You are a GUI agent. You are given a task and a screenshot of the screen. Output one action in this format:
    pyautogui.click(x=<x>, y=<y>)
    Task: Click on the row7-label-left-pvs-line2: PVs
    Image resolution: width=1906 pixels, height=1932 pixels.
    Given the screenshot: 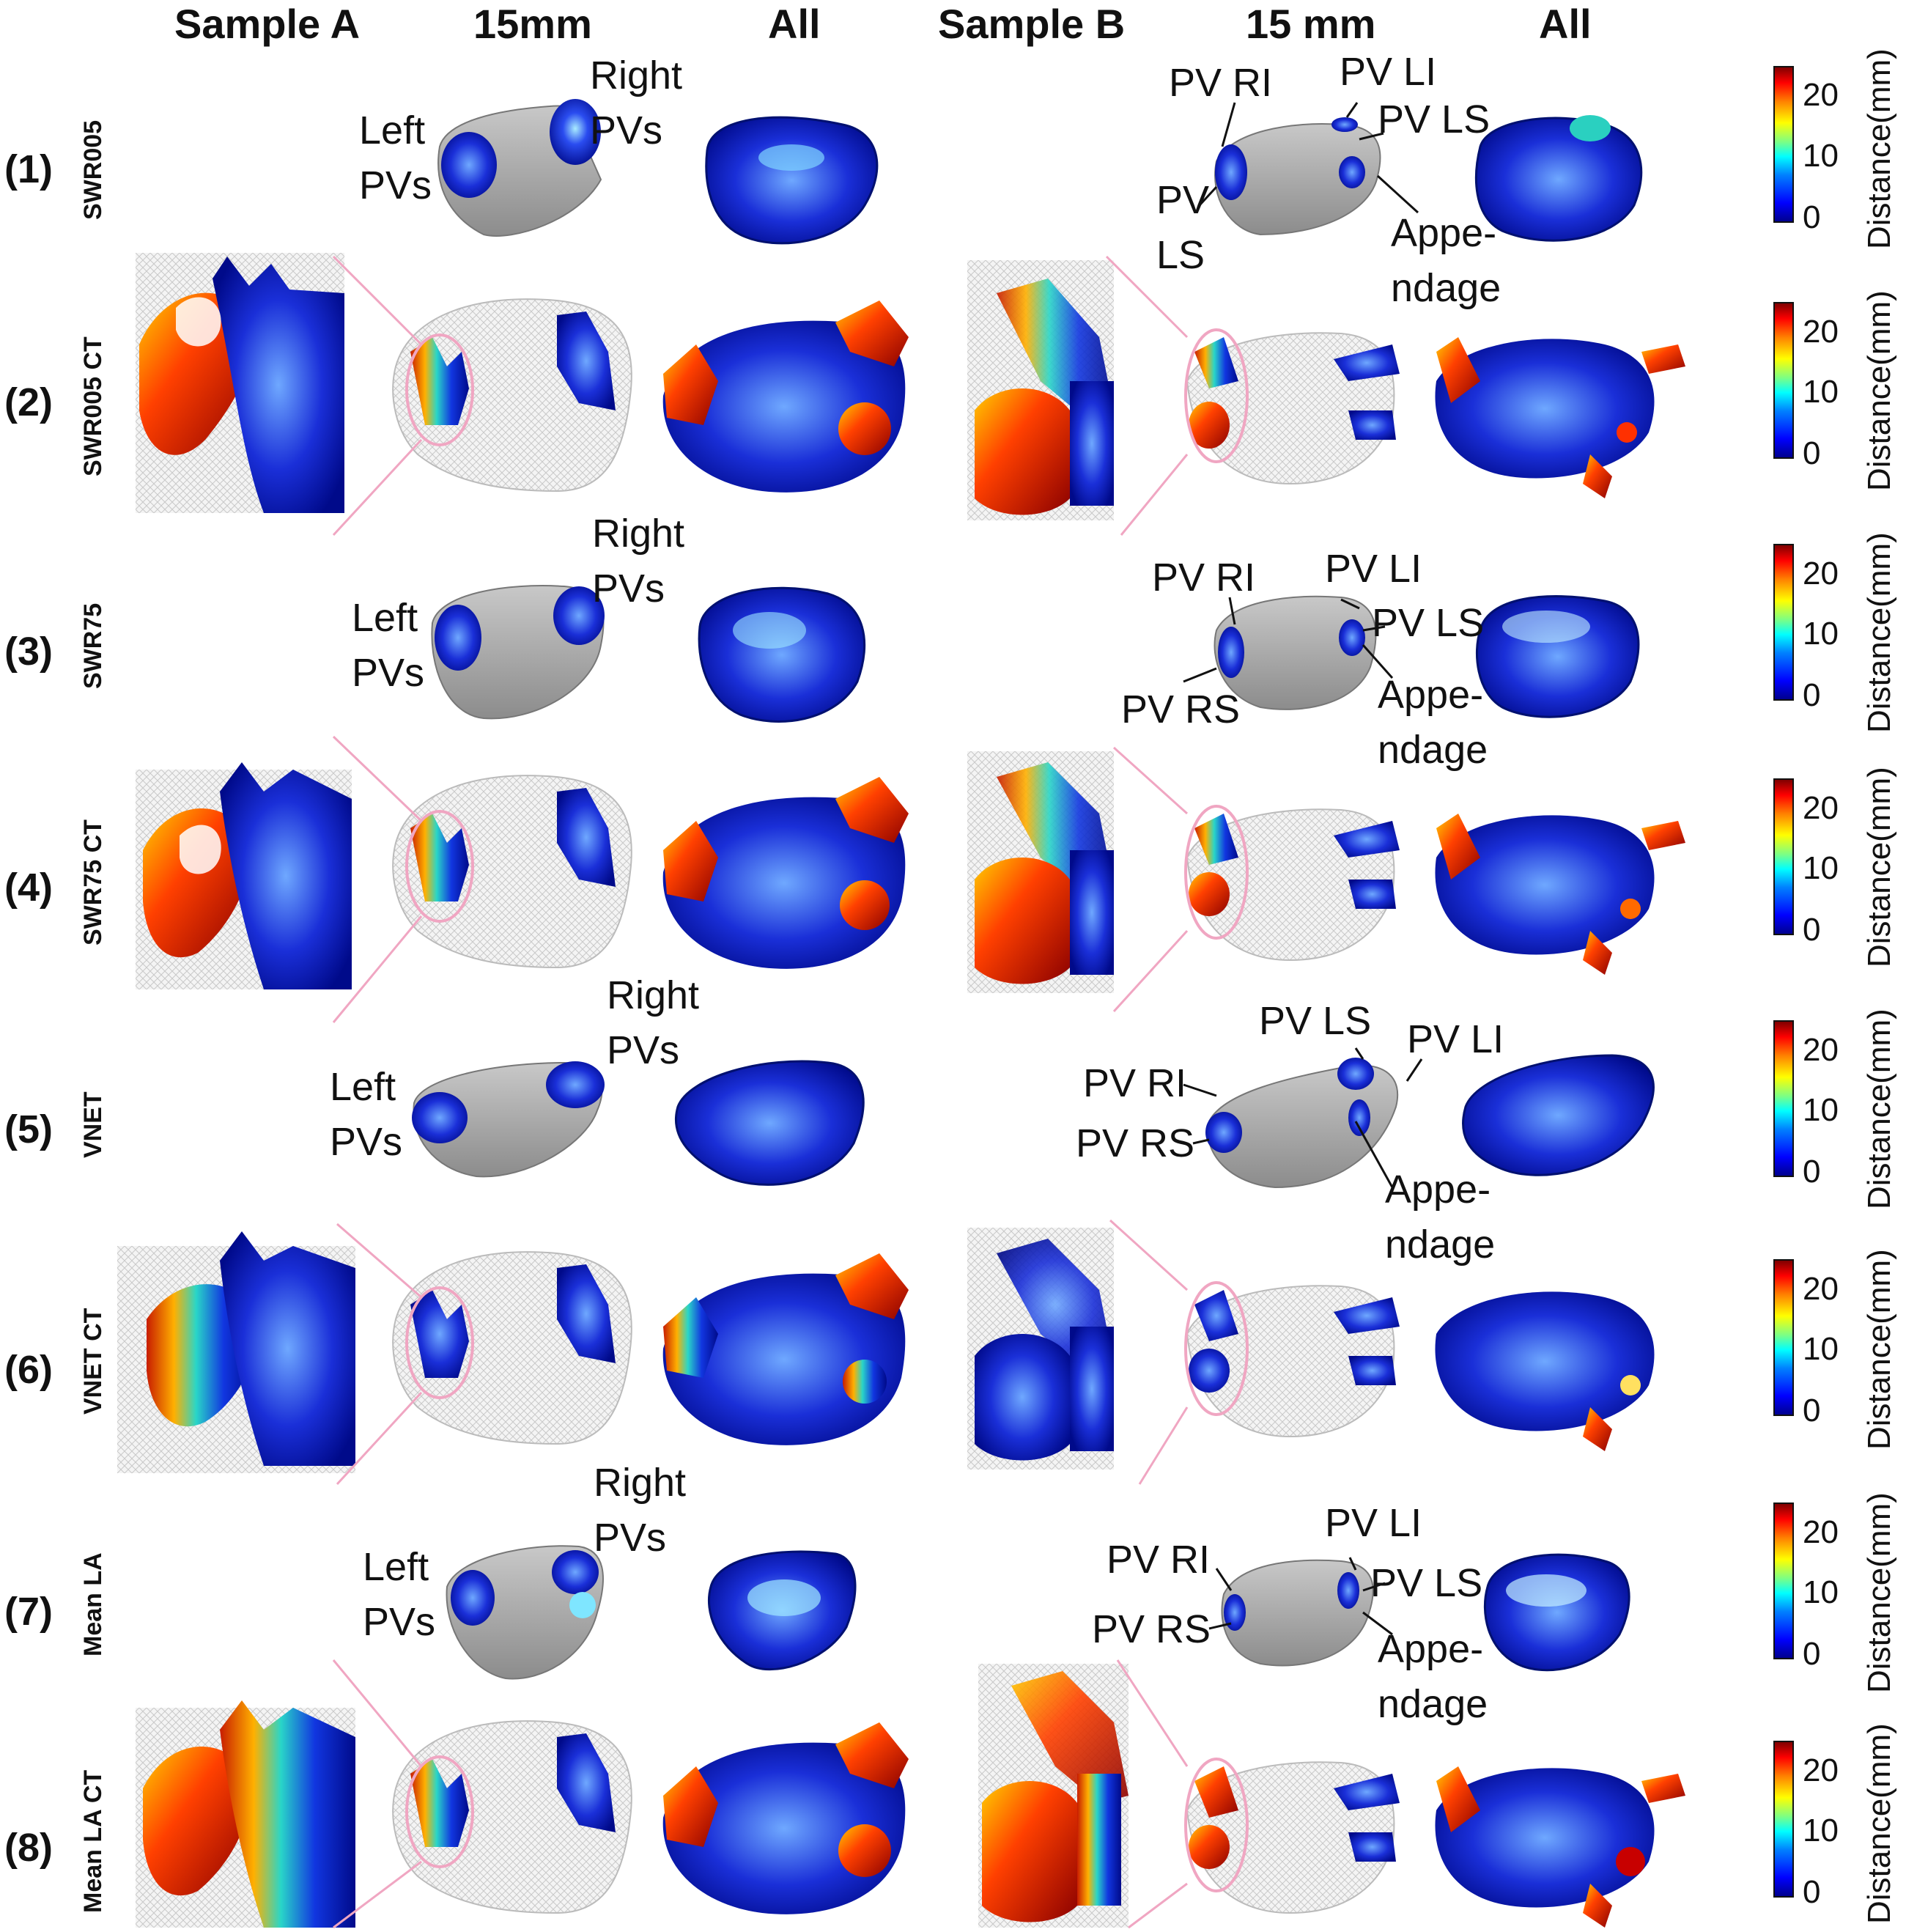 What is the action you would take?
    pyautogui.click(x=399, y=1622)
    